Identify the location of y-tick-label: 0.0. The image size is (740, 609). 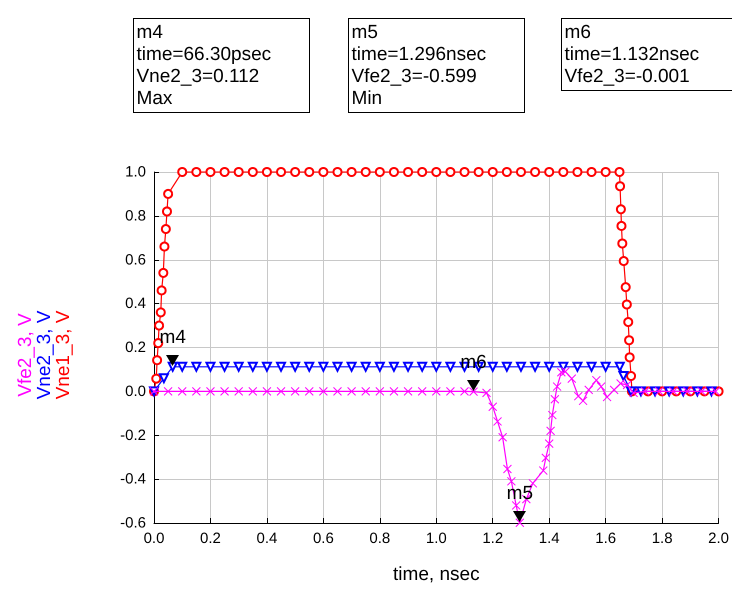
(135, 391).